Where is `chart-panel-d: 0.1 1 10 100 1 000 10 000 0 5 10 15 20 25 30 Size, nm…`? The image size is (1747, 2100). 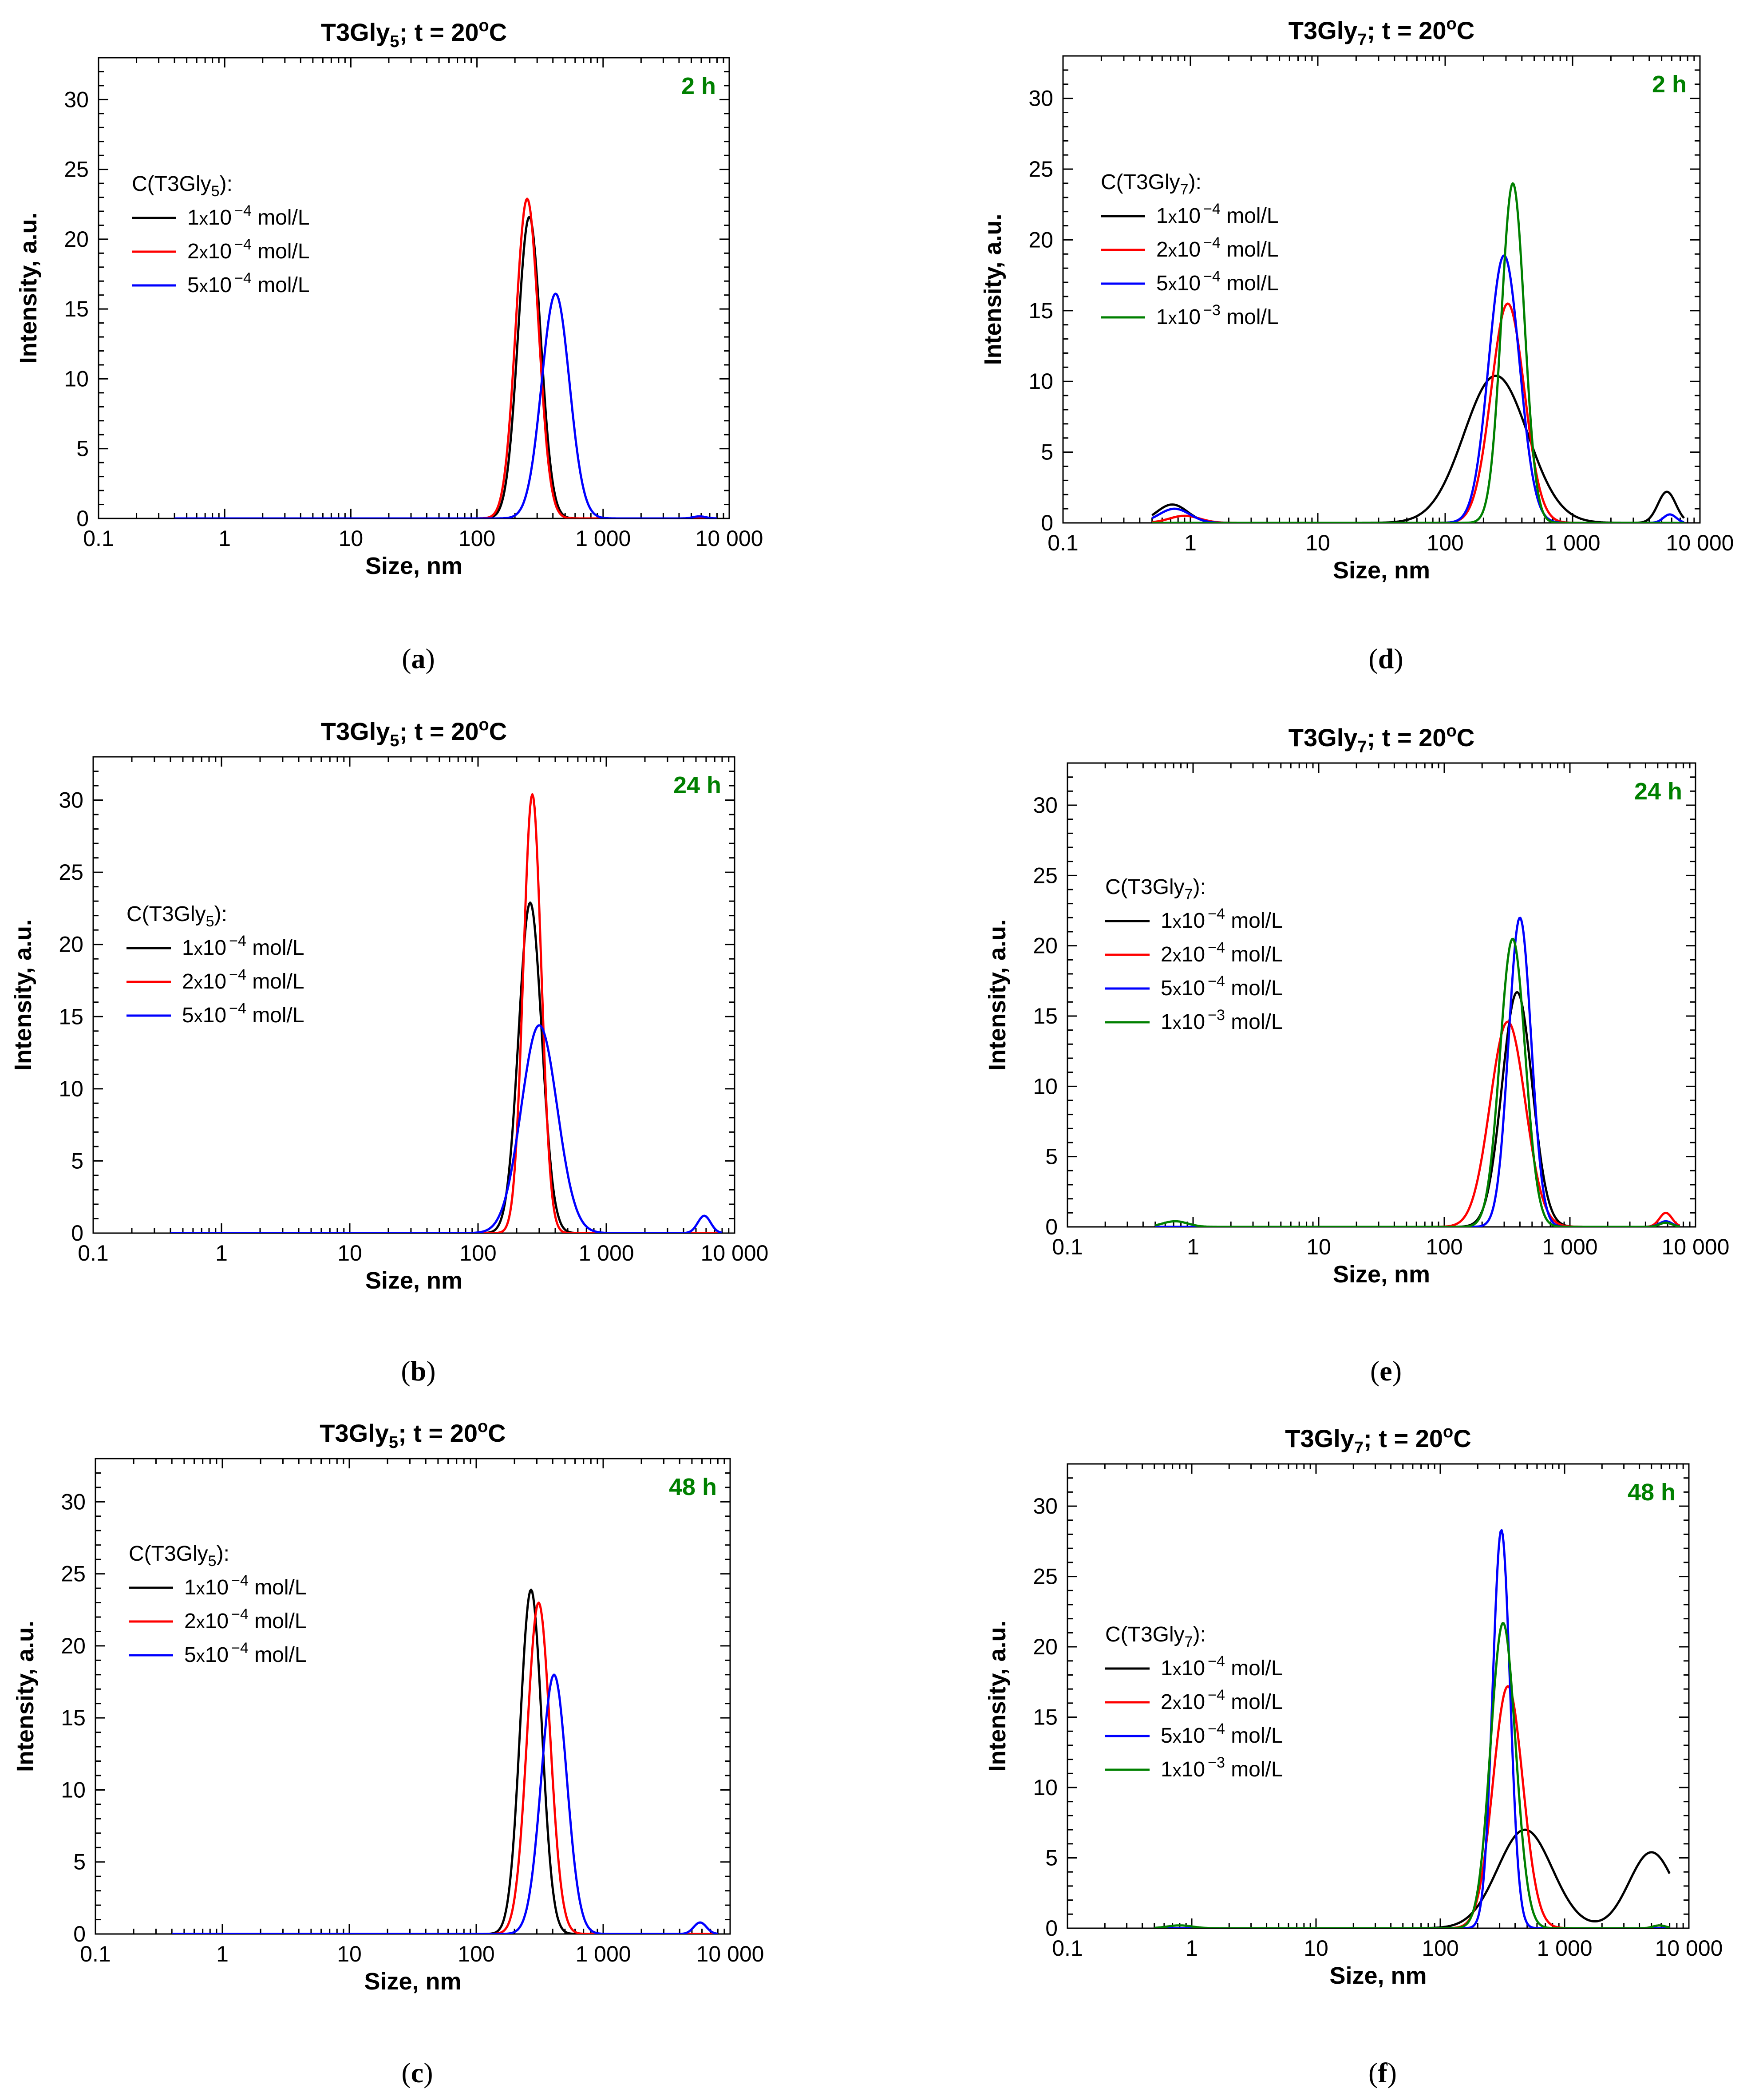 chart-panel-d: 0.1 1 10 100 1 000 10 000 0 5 10 15 20 25 30 Size, nm… is located at coordinates (1357, 344).